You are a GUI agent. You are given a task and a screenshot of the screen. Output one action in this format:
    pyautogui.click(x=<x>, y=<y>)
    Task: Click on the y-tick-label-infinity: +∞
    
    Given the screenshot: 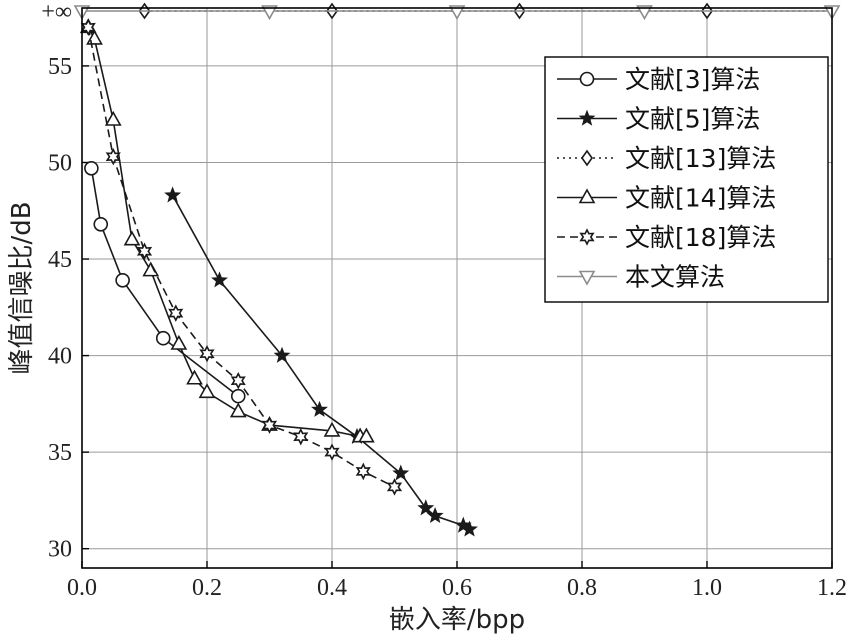 What is the action you would take?
    pyautogui.click(x=56, y=12)
    